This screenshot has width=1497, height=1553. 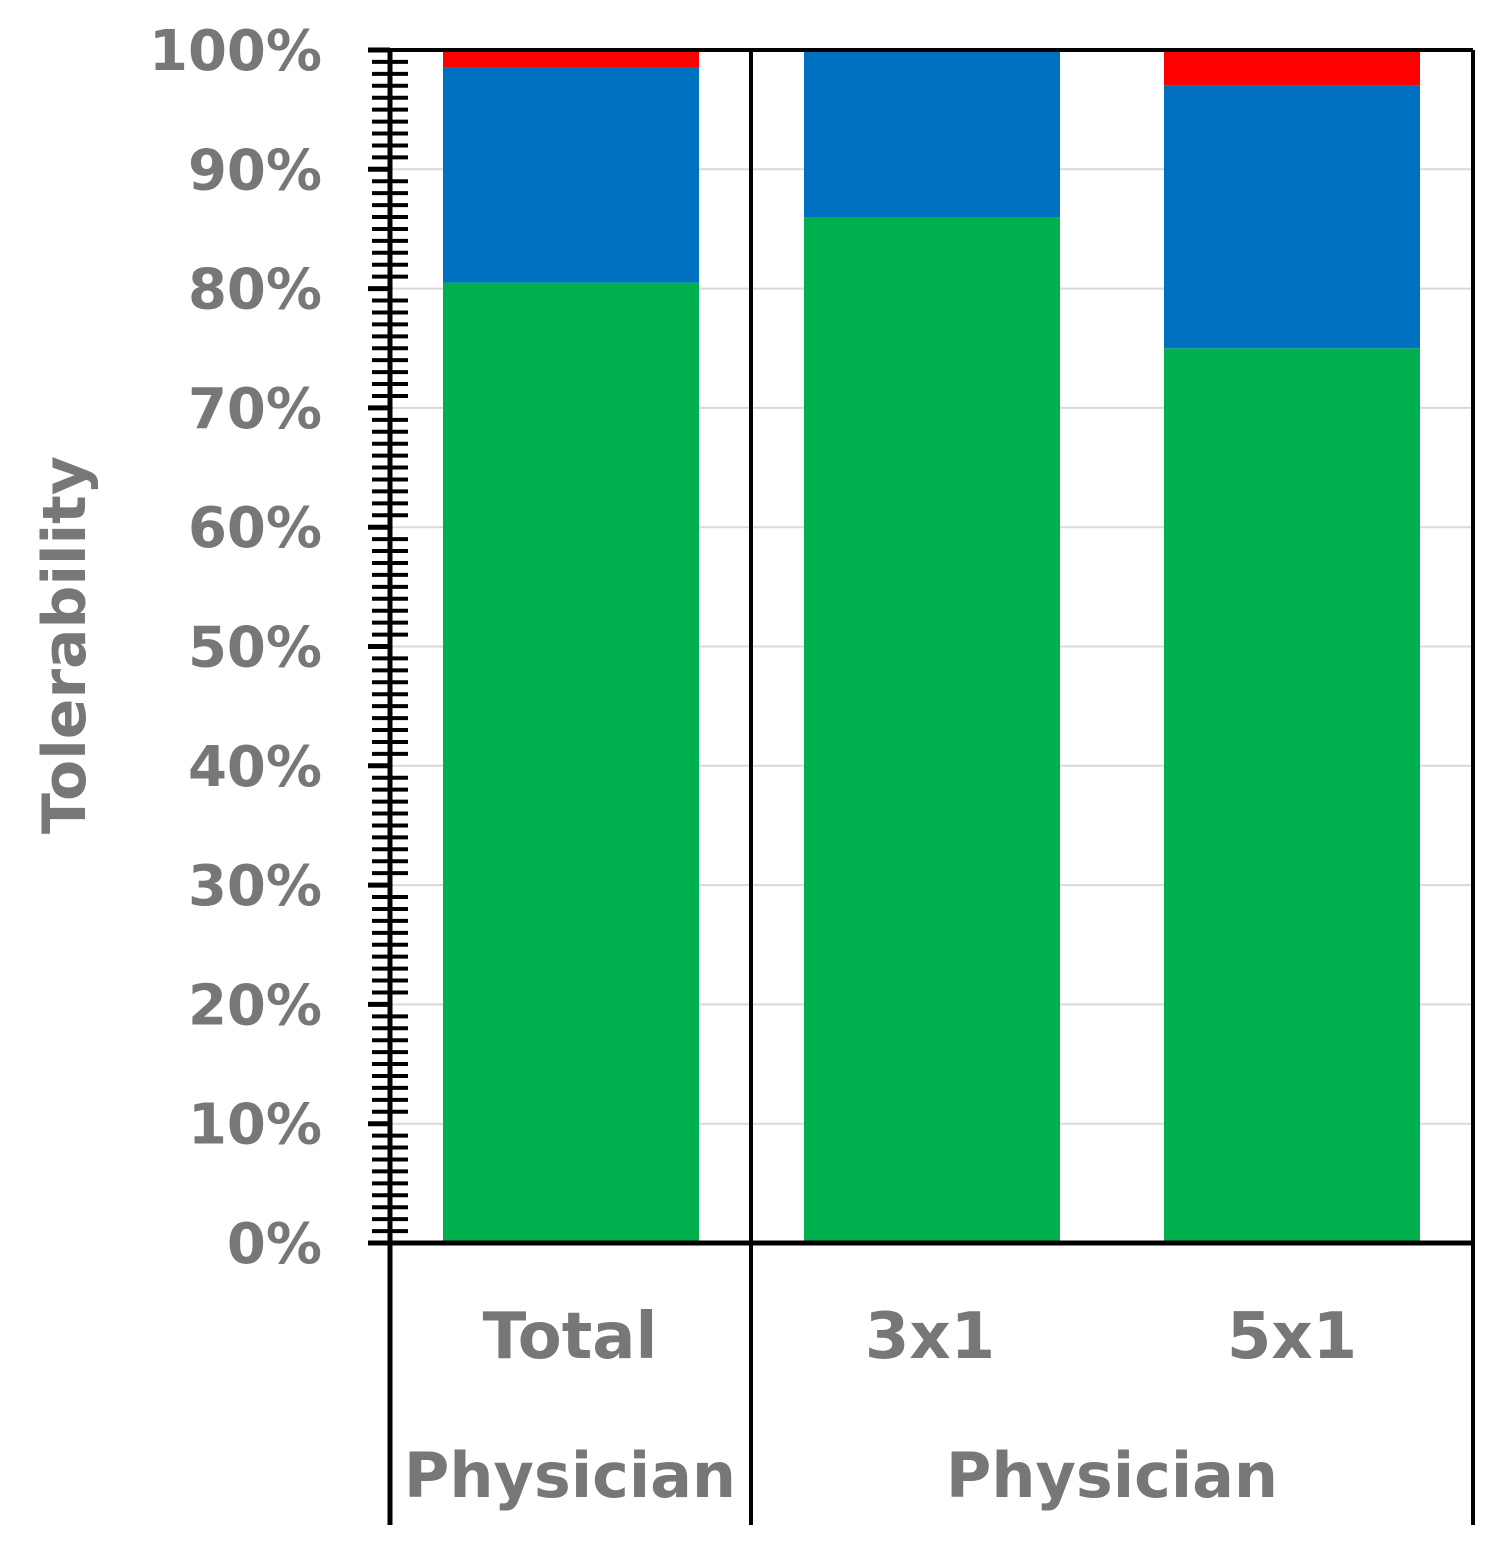 I want to click on y-tick-label: 30%, so click(x=255, y=886).